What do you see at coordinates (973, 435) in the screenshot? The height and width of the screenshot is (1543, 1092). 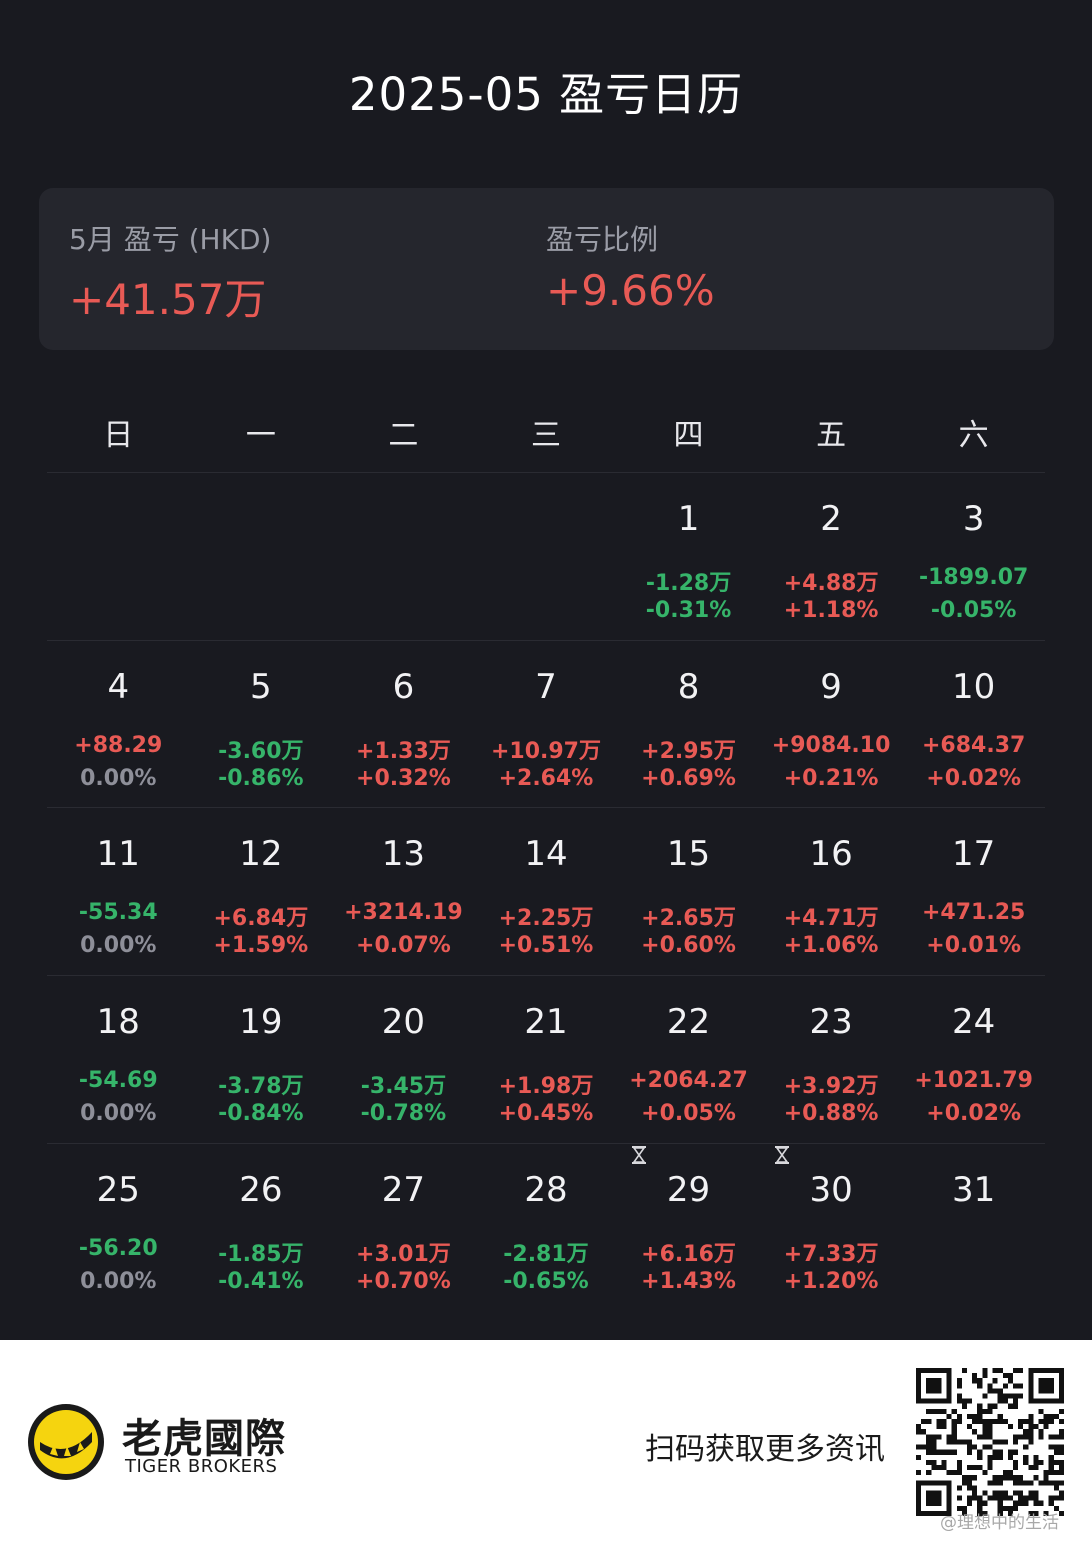 I see `weekday-label: 六` at bounding box center [973, 435].